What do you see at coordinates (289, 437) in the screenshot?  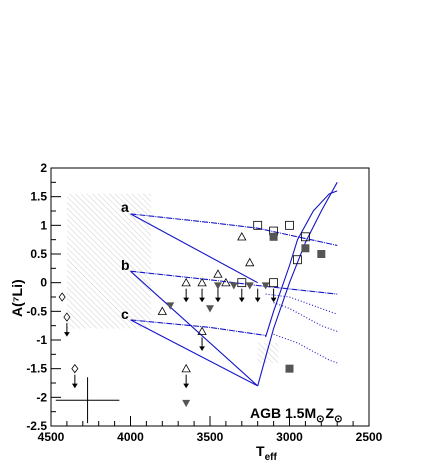 I see `x-tick-label: 3000` at bounding box center [289, 437].